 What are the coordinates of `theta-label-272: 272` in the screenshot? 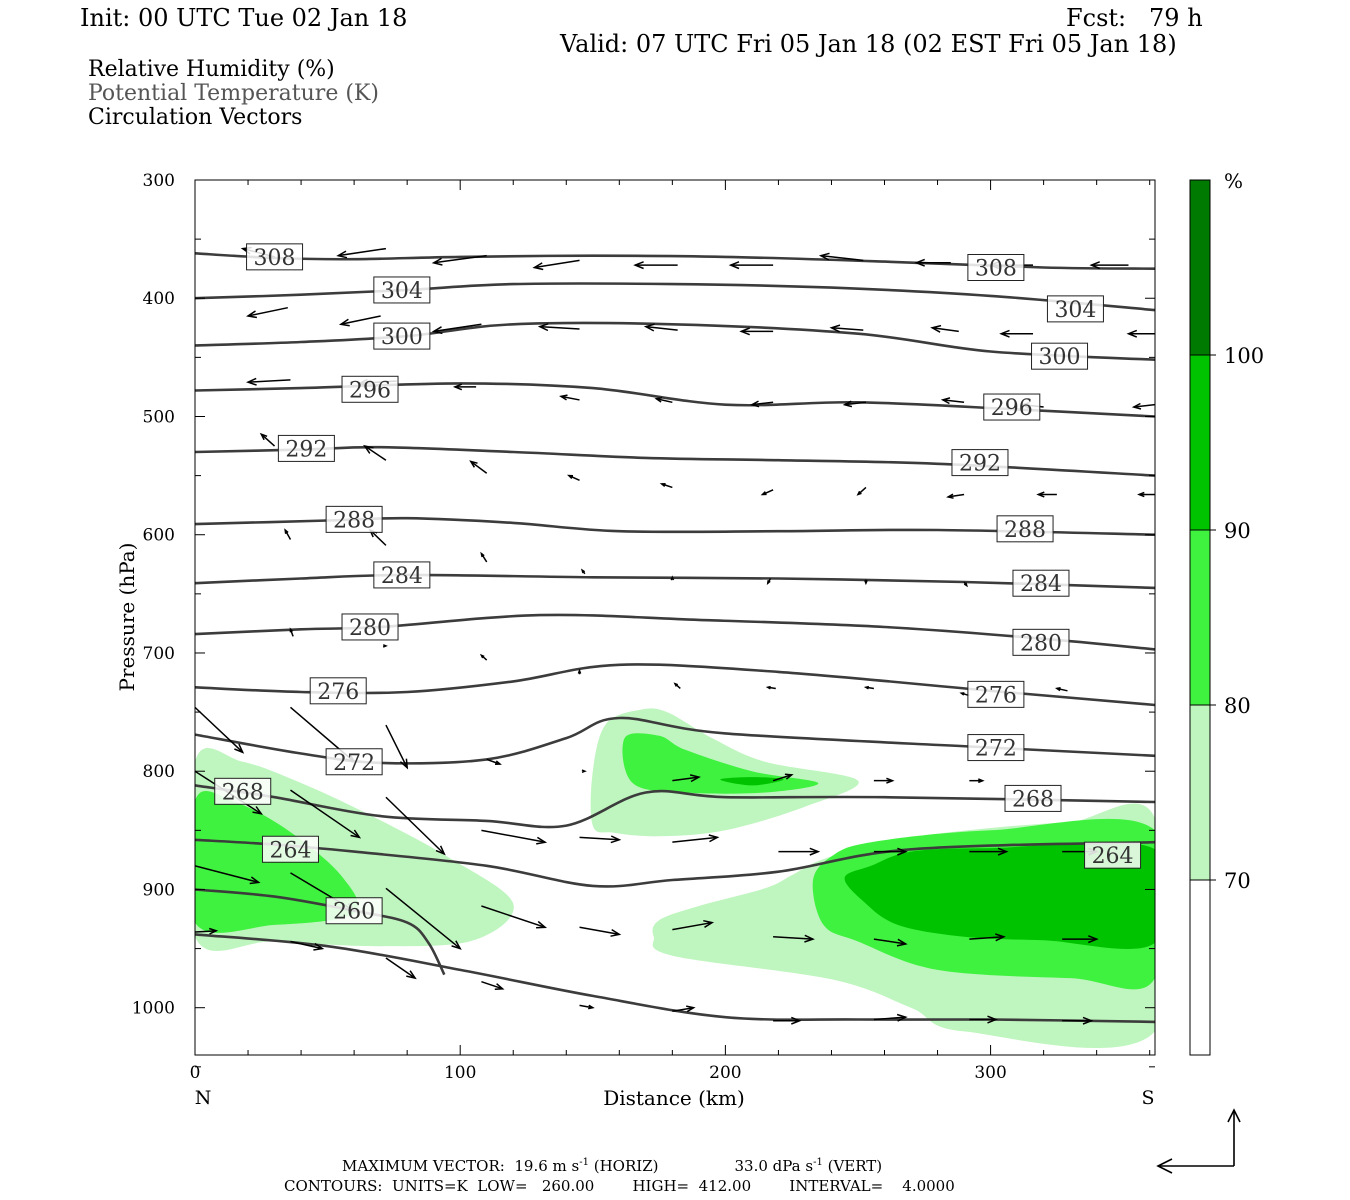 It's located at (996, 748).